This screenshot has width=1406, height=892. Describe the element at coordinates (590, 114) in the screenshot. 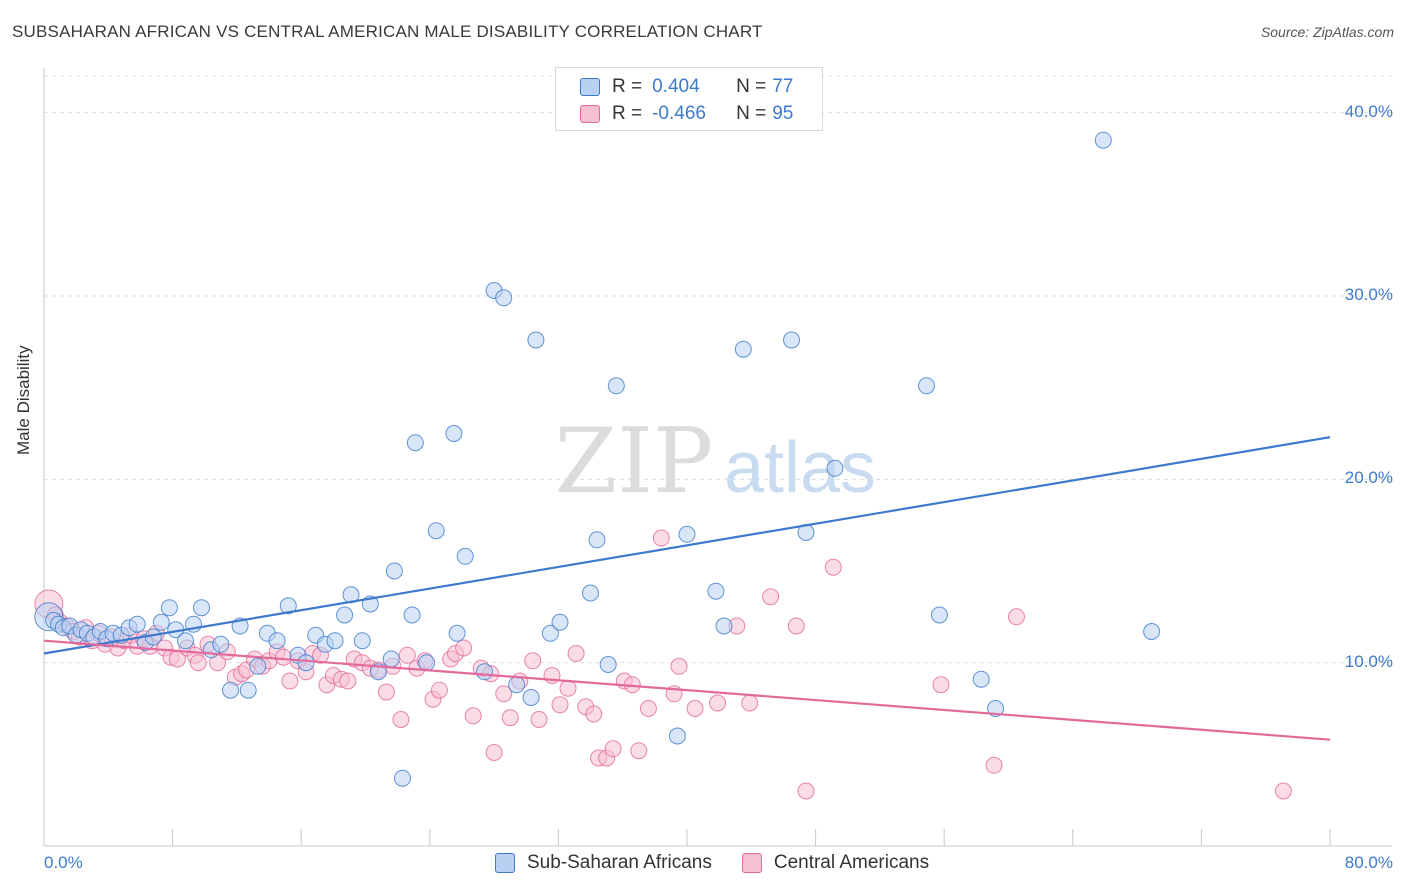

I see `legend-swatch-pink` at that location.